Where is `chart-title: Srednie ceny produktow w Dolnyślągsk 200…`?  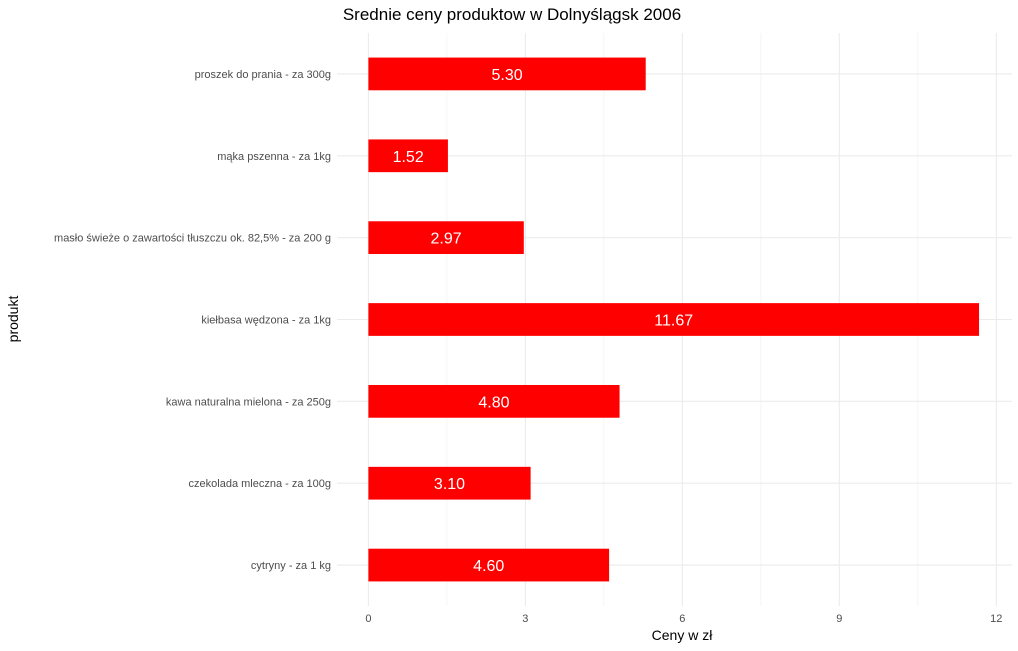 chart-title: Srednie ceny produktow w Dolnyślągsk 200… is located at coordinates (512, 14).